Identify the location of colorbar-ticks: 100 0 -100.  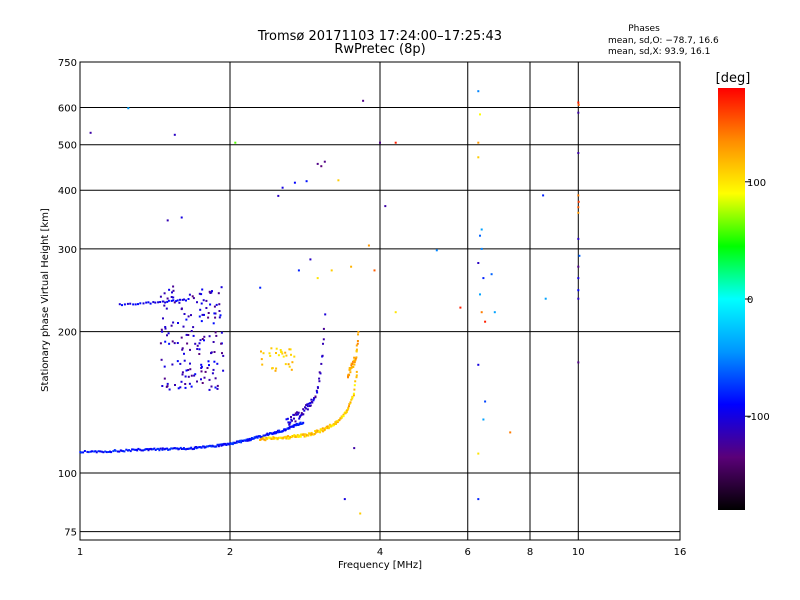
(757, 300).